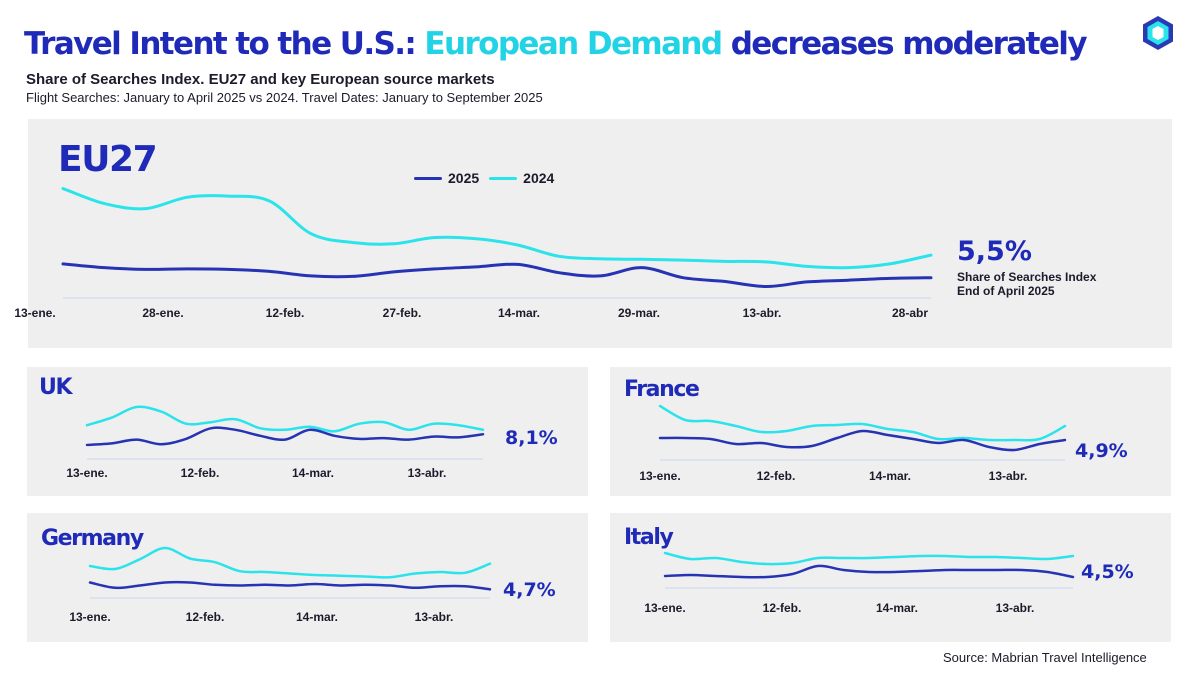 The width and height of the screenshot is (1200, 675). I want to click on chart-germany: 13-ene. 12-feb. 14-mar. 13-abr., so click(280, 585).